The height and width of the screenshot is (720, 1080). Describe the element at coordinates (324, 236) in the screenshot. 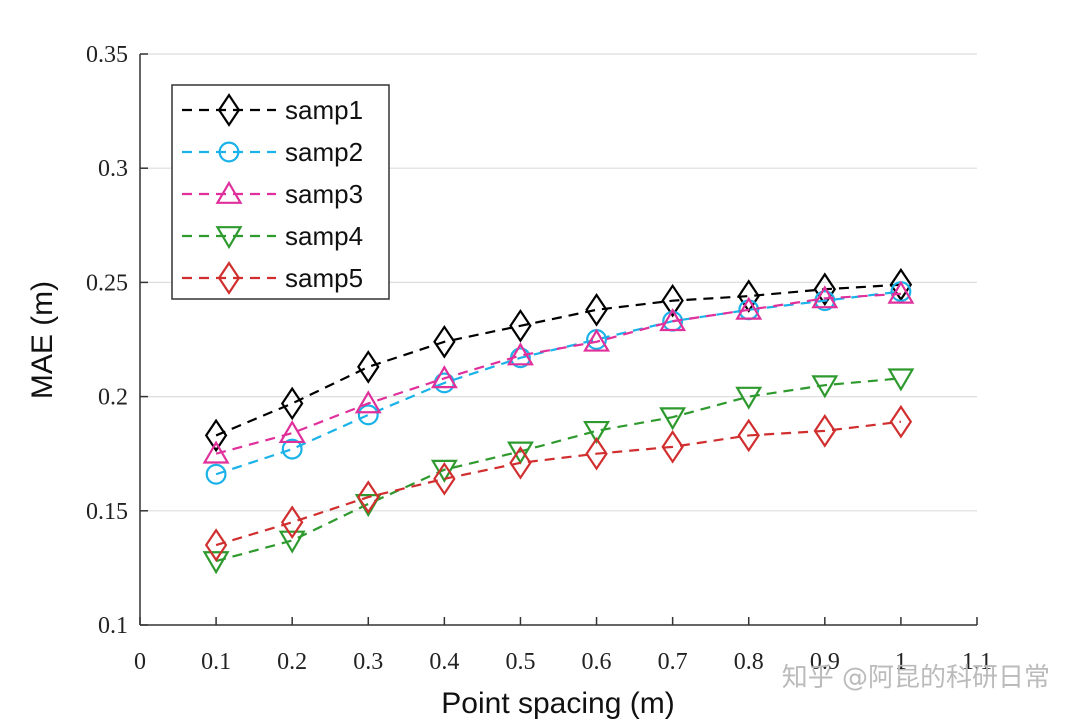

I see `legend-label: samp4` at that location.